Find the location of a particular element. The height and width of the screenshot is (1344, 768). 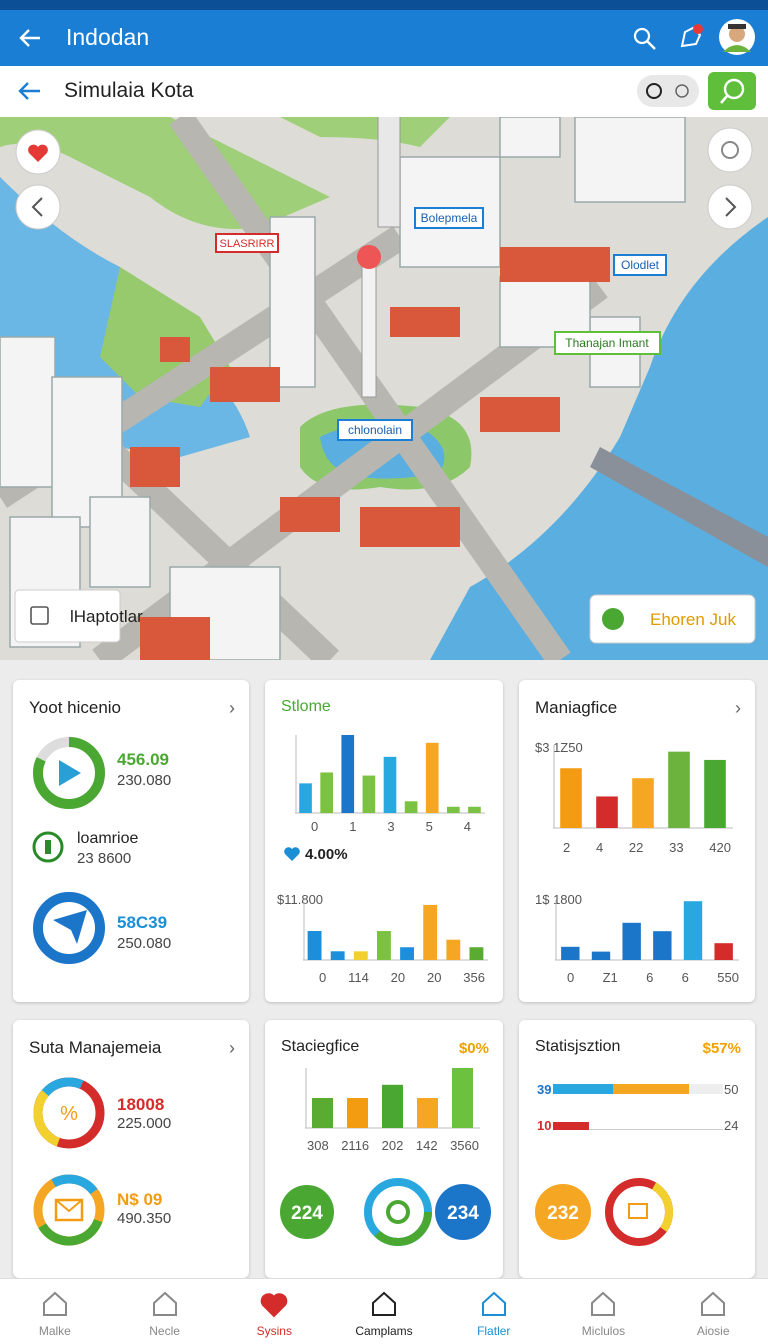

nav-item: Miclulos is located at coordinates (604, 1311).